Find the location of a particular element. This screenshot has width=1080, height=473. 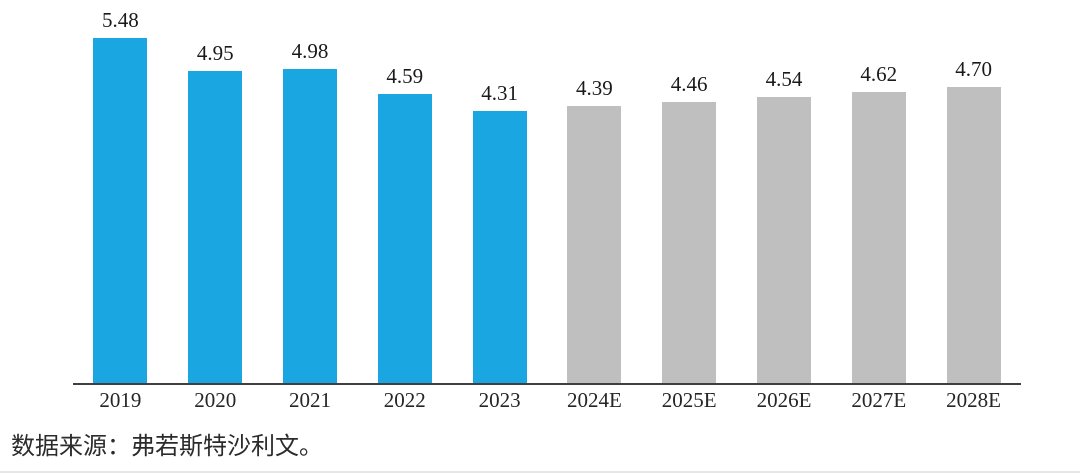

bottom-divider is located at coordinates (540, 472).